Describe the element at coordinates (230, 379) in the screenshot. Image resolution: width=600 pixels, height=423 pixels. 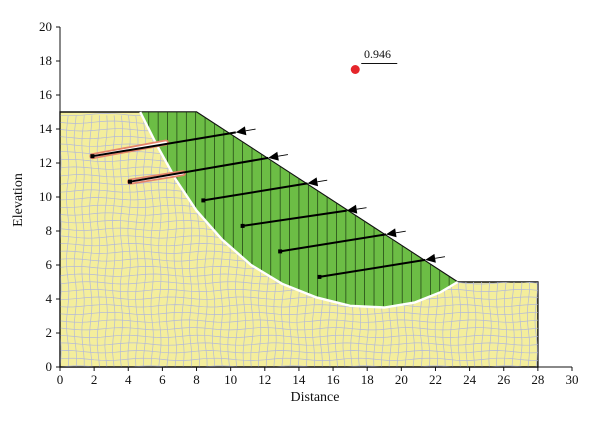
I see `x-tick-label: 10` at that location.